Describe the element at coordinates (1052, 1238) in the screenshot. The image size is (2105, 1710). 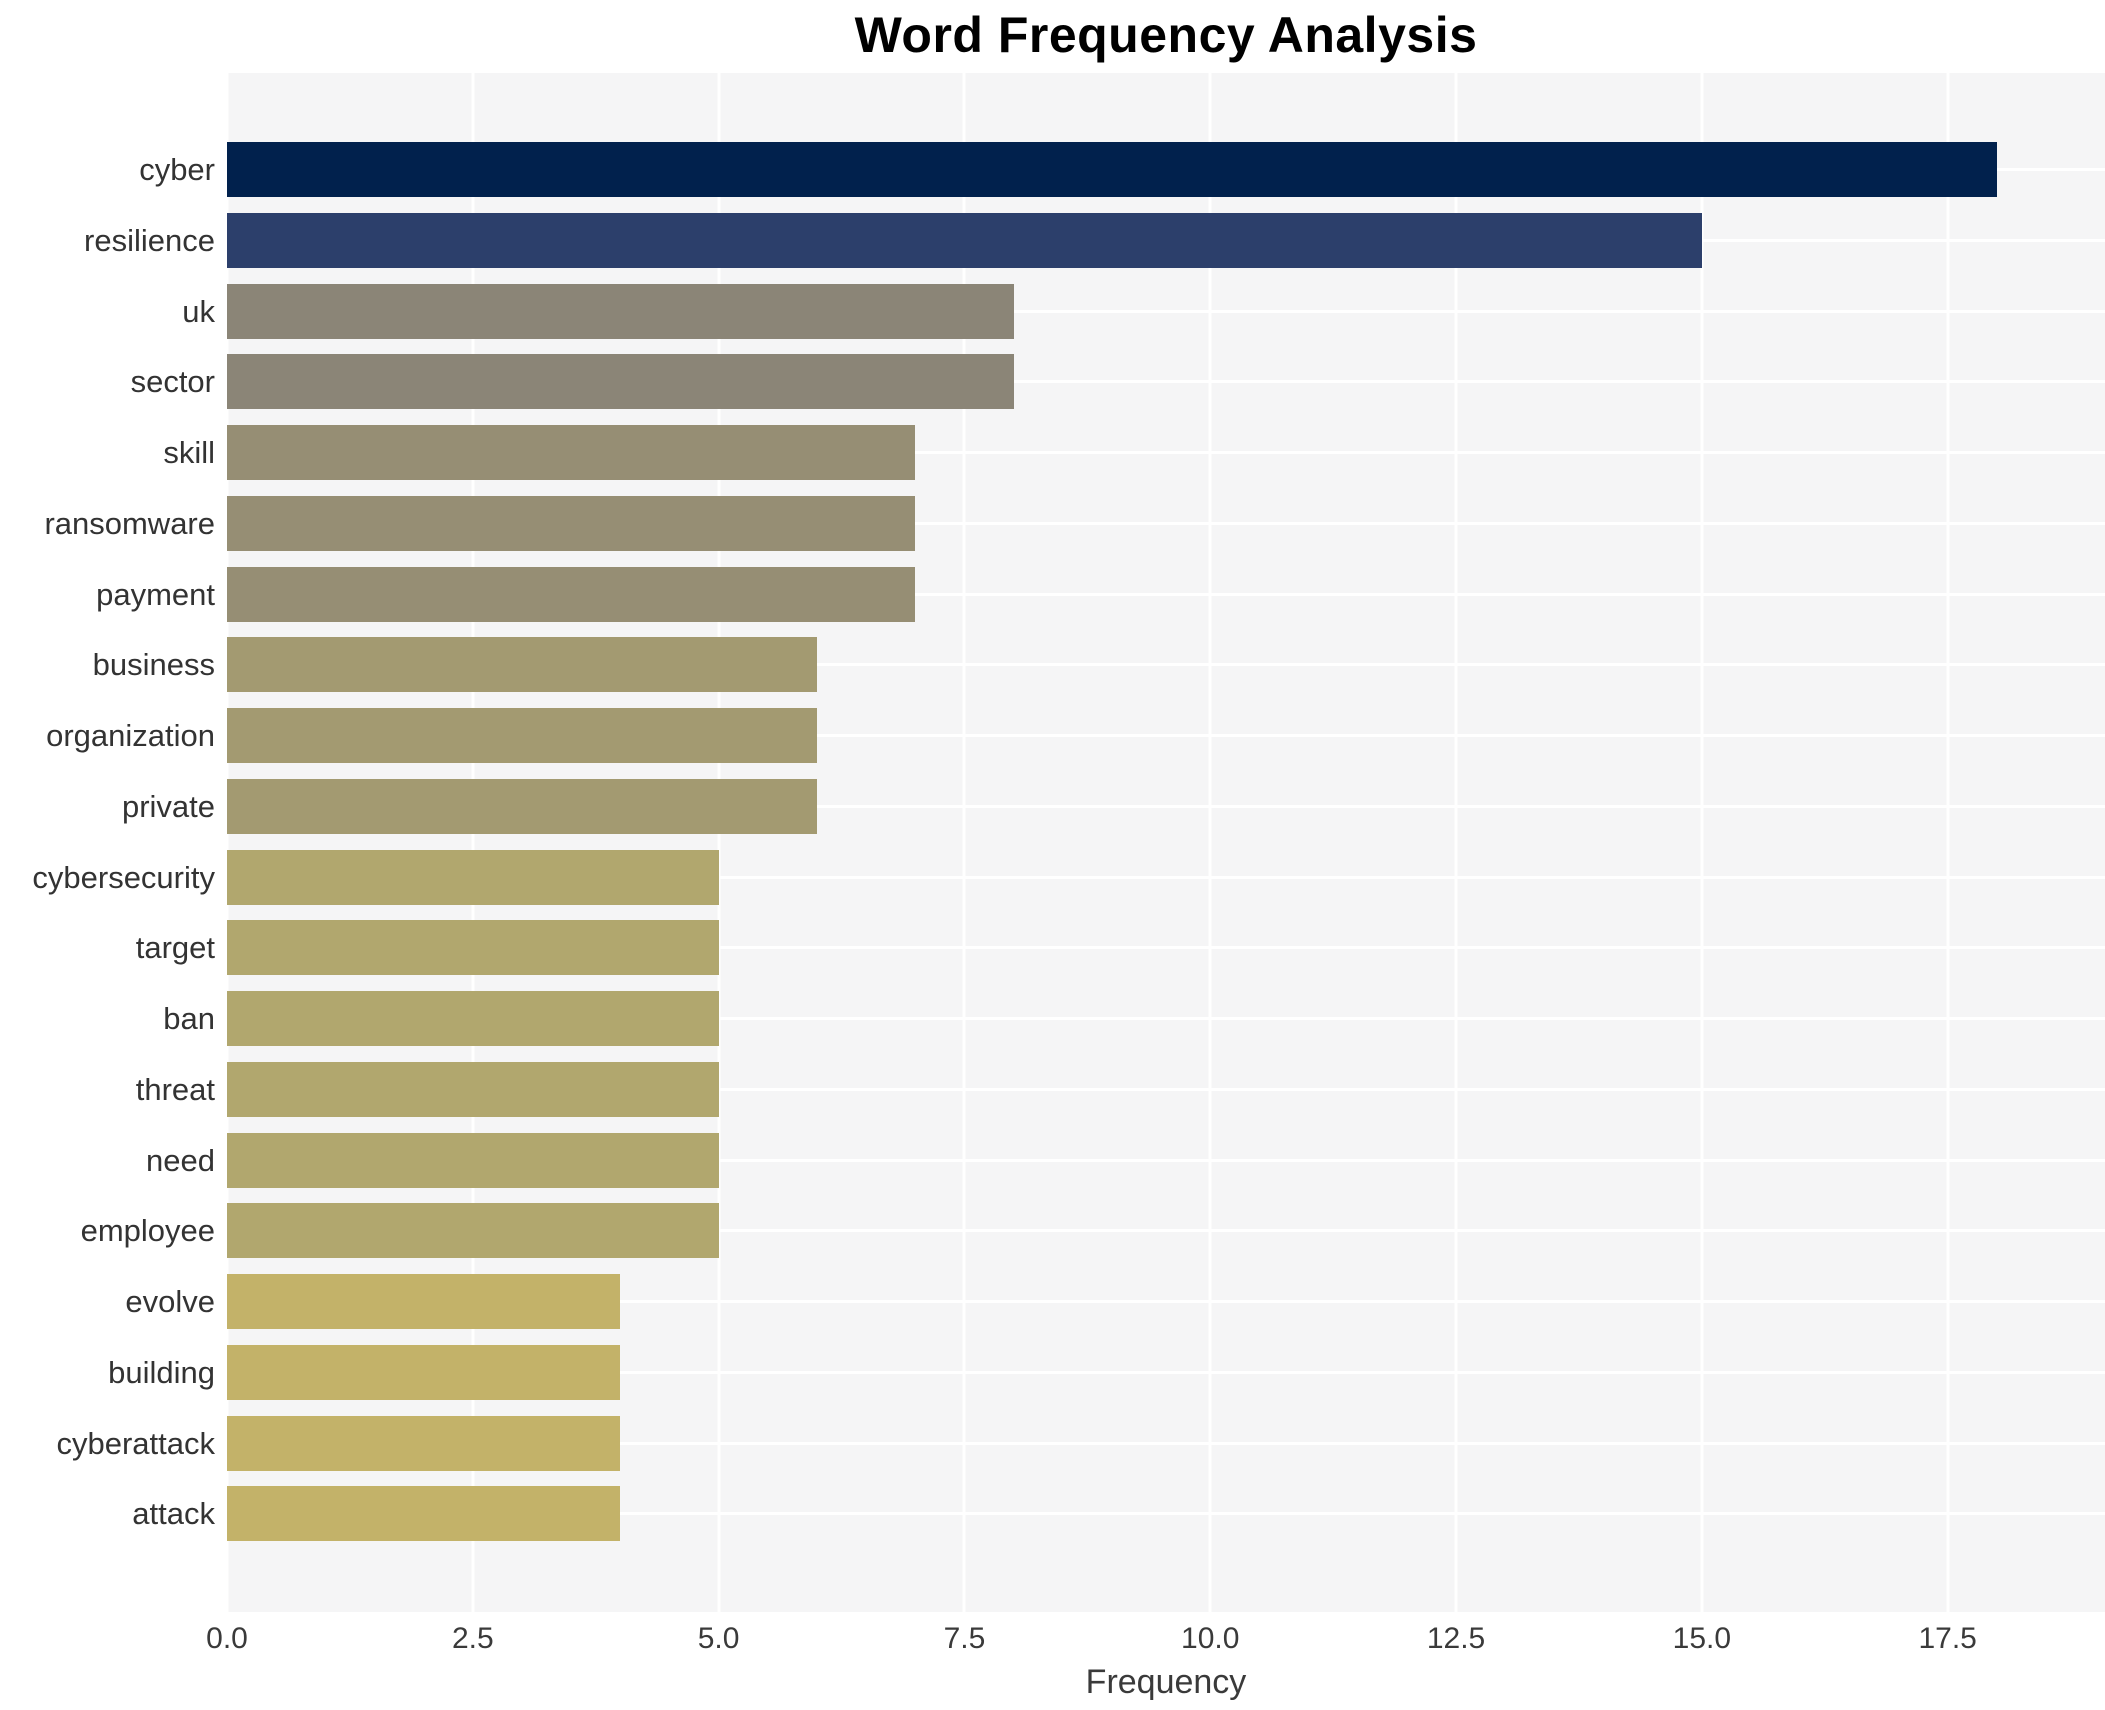
I see `bar-row: employee` at that location.